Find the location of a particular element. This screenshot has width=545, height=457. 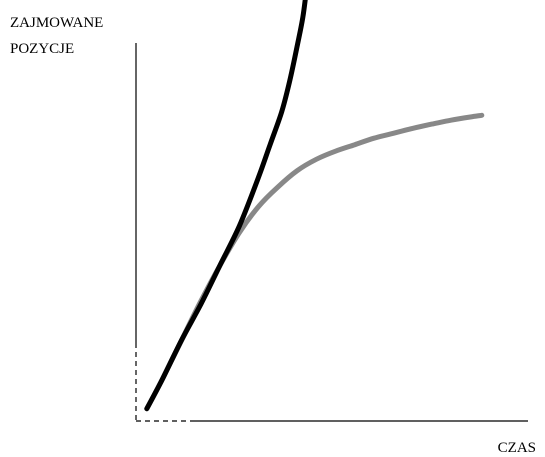

x-axis-label: CZAS is located at coordinates (517, 448).